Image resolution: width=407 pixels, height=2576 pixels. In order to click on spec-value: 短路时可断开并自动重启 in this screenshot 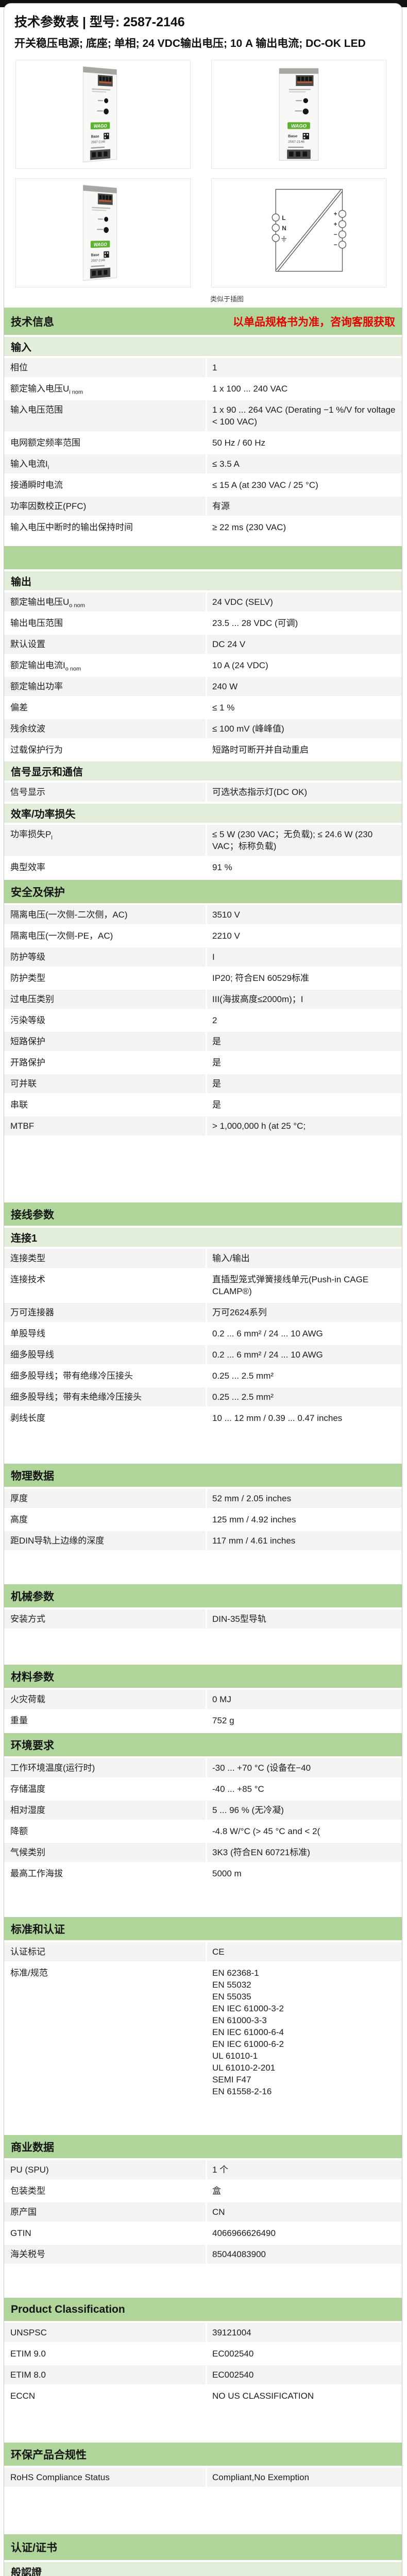, I will do `click(260, 750)`.